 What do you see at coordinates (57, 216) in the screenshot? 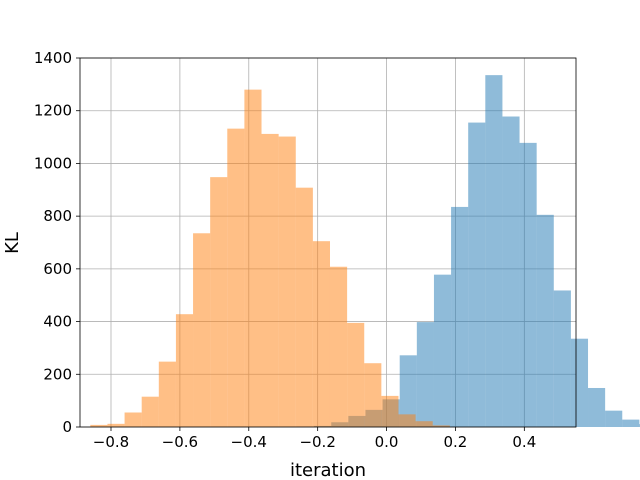
I see `y-tick-label: 800` at bounding box center [57, 216].